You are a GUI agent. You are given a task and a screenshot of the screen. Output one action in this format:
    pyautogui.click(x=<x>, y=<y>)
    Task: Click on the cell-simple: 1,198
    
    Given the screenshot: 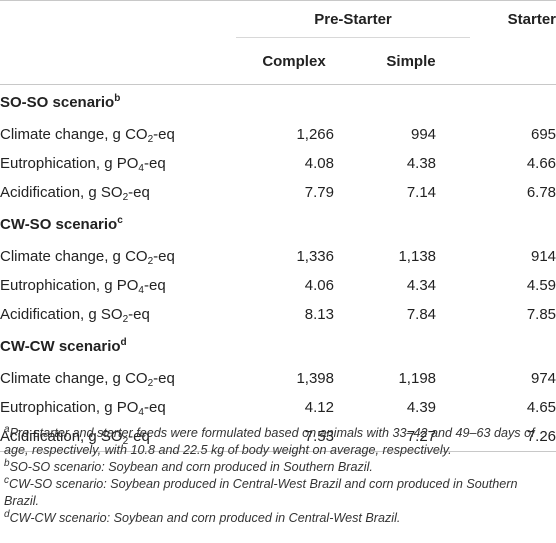 What is the action you would take?
    pyautogui.click(x=417, y=378)
    